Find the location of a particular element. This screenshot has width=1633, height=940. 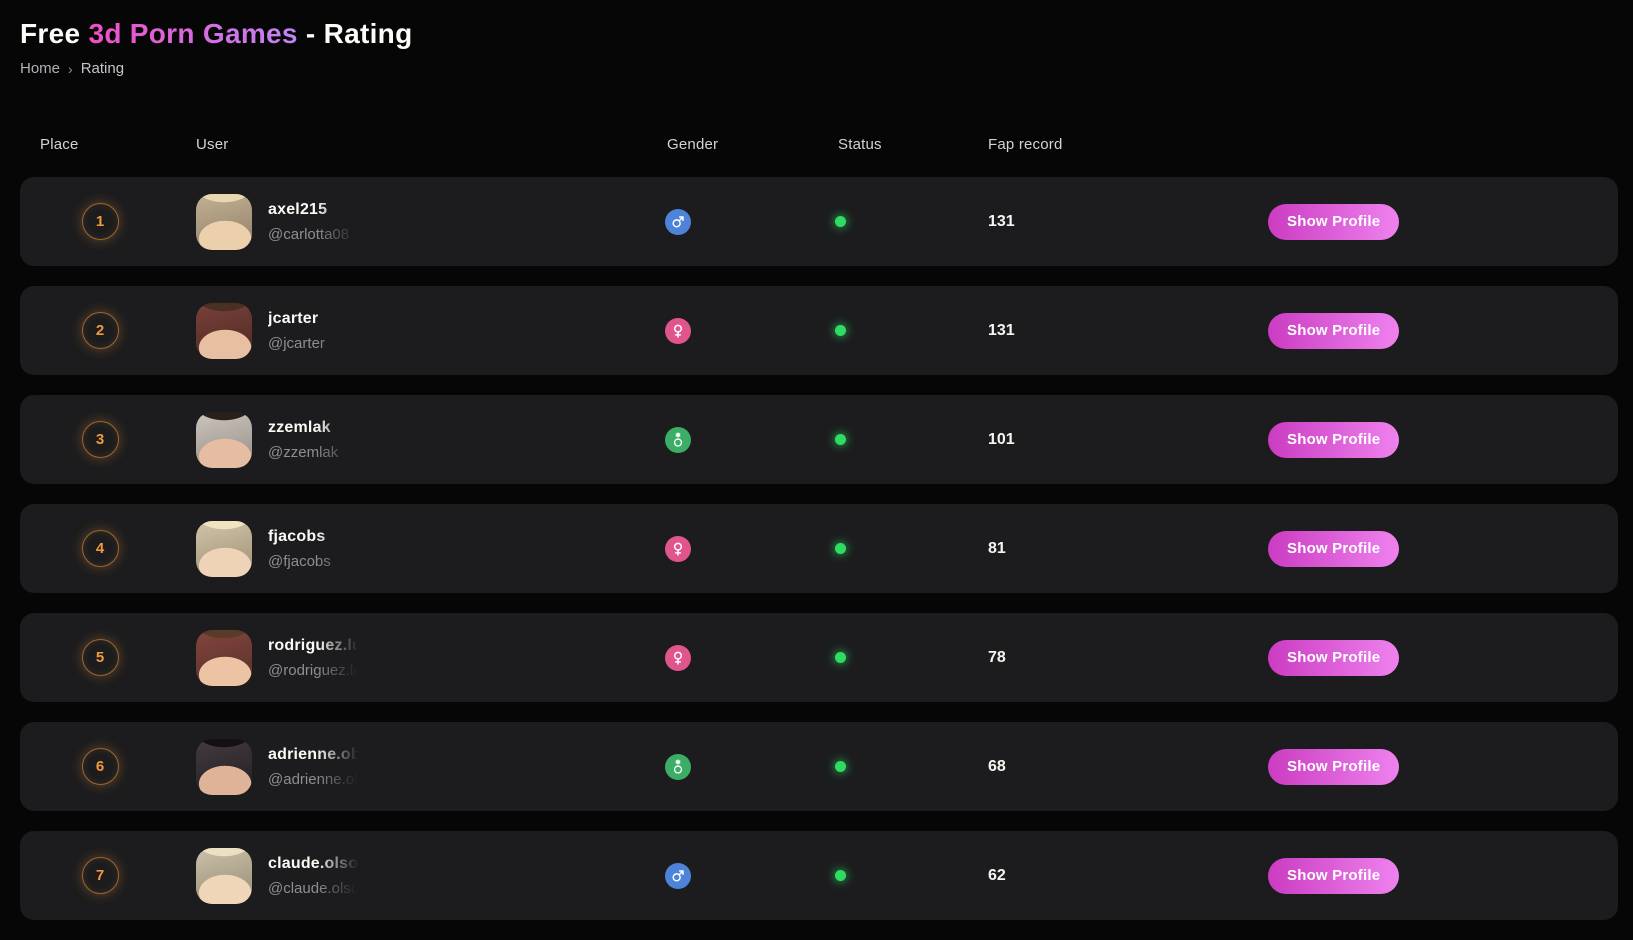

breadcrumb: Home › Rating is located at coordinates (816, 68).